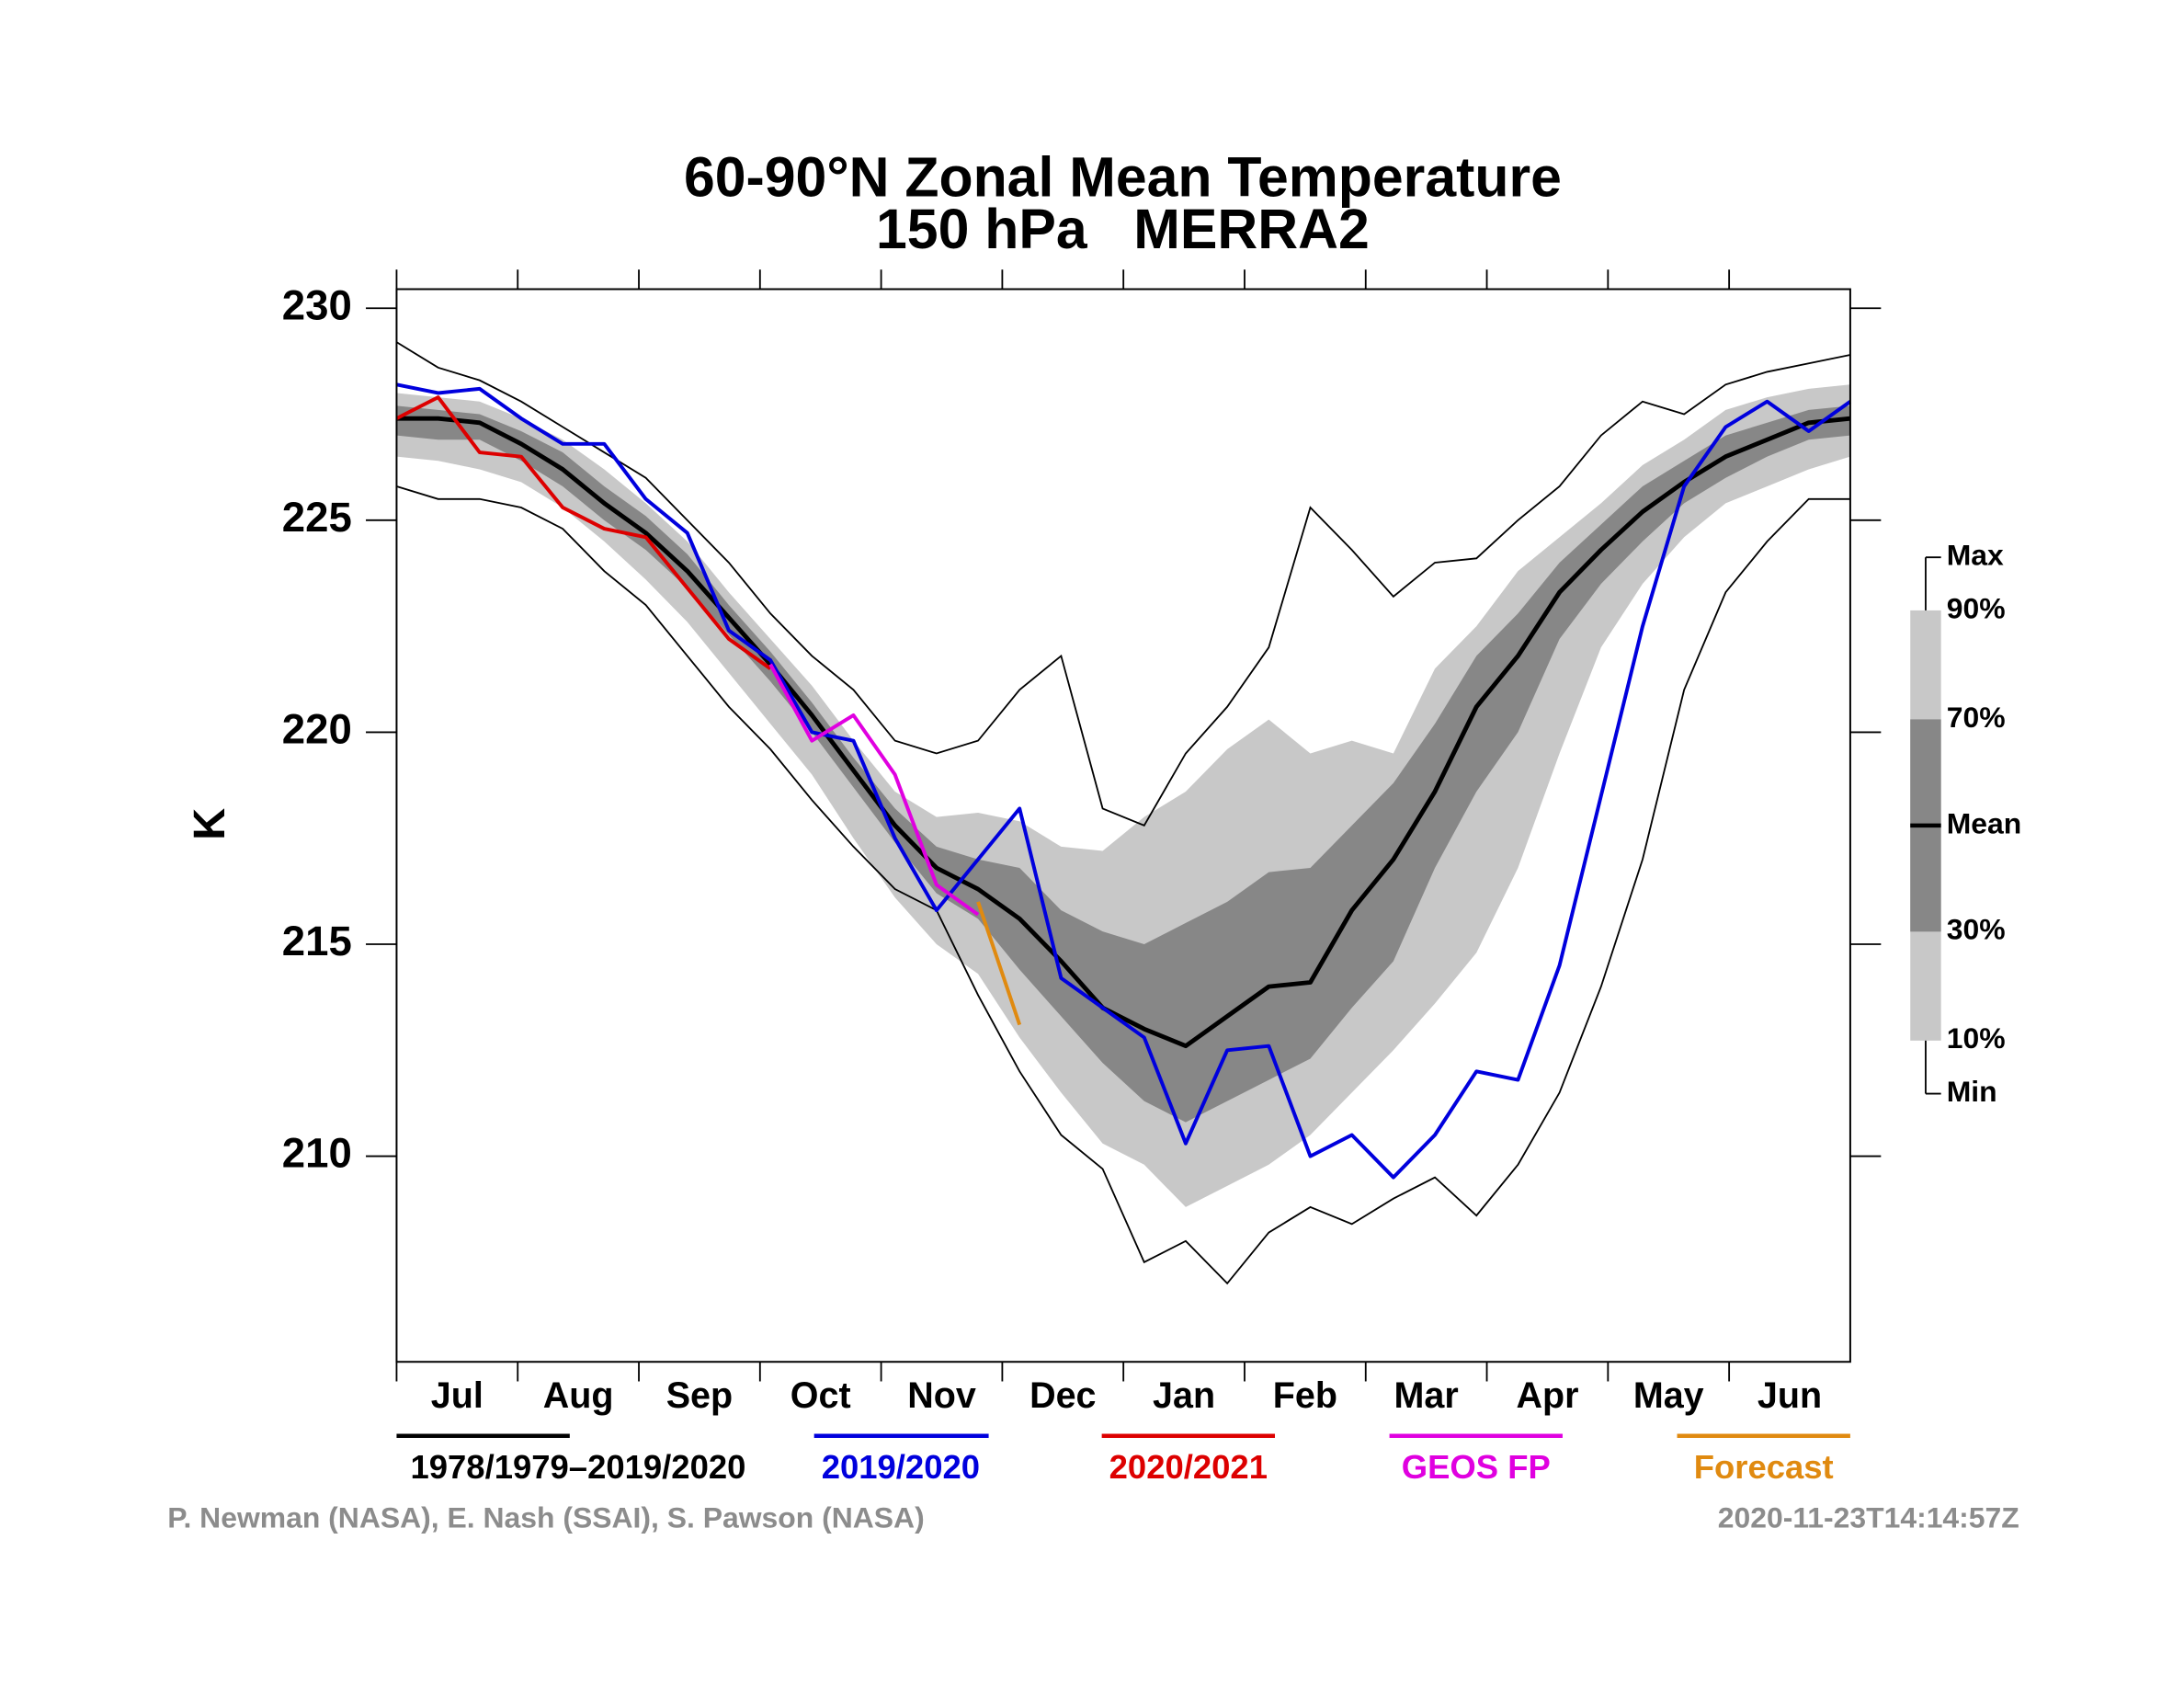 The height and width of the screenshot is (1688, 2184). I want to click on x-tick-label: Mar, so click(1426, 1396).